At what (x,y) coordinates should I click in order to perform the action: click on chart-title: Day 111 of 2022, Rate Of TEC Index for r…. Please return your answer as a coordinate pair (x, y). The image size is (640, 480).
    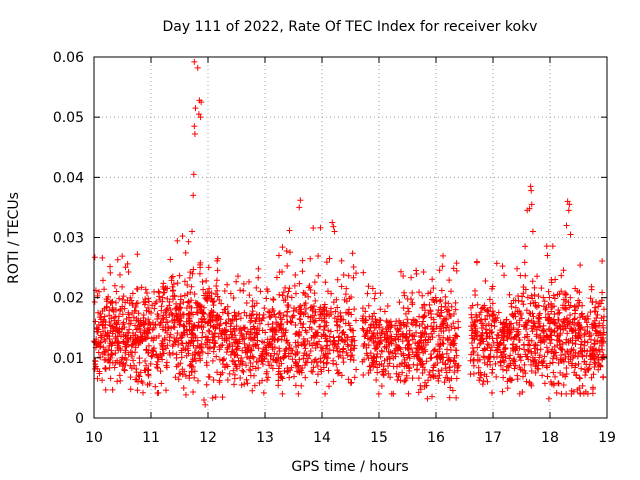
    Looking at the image, I should click on (350, 27).